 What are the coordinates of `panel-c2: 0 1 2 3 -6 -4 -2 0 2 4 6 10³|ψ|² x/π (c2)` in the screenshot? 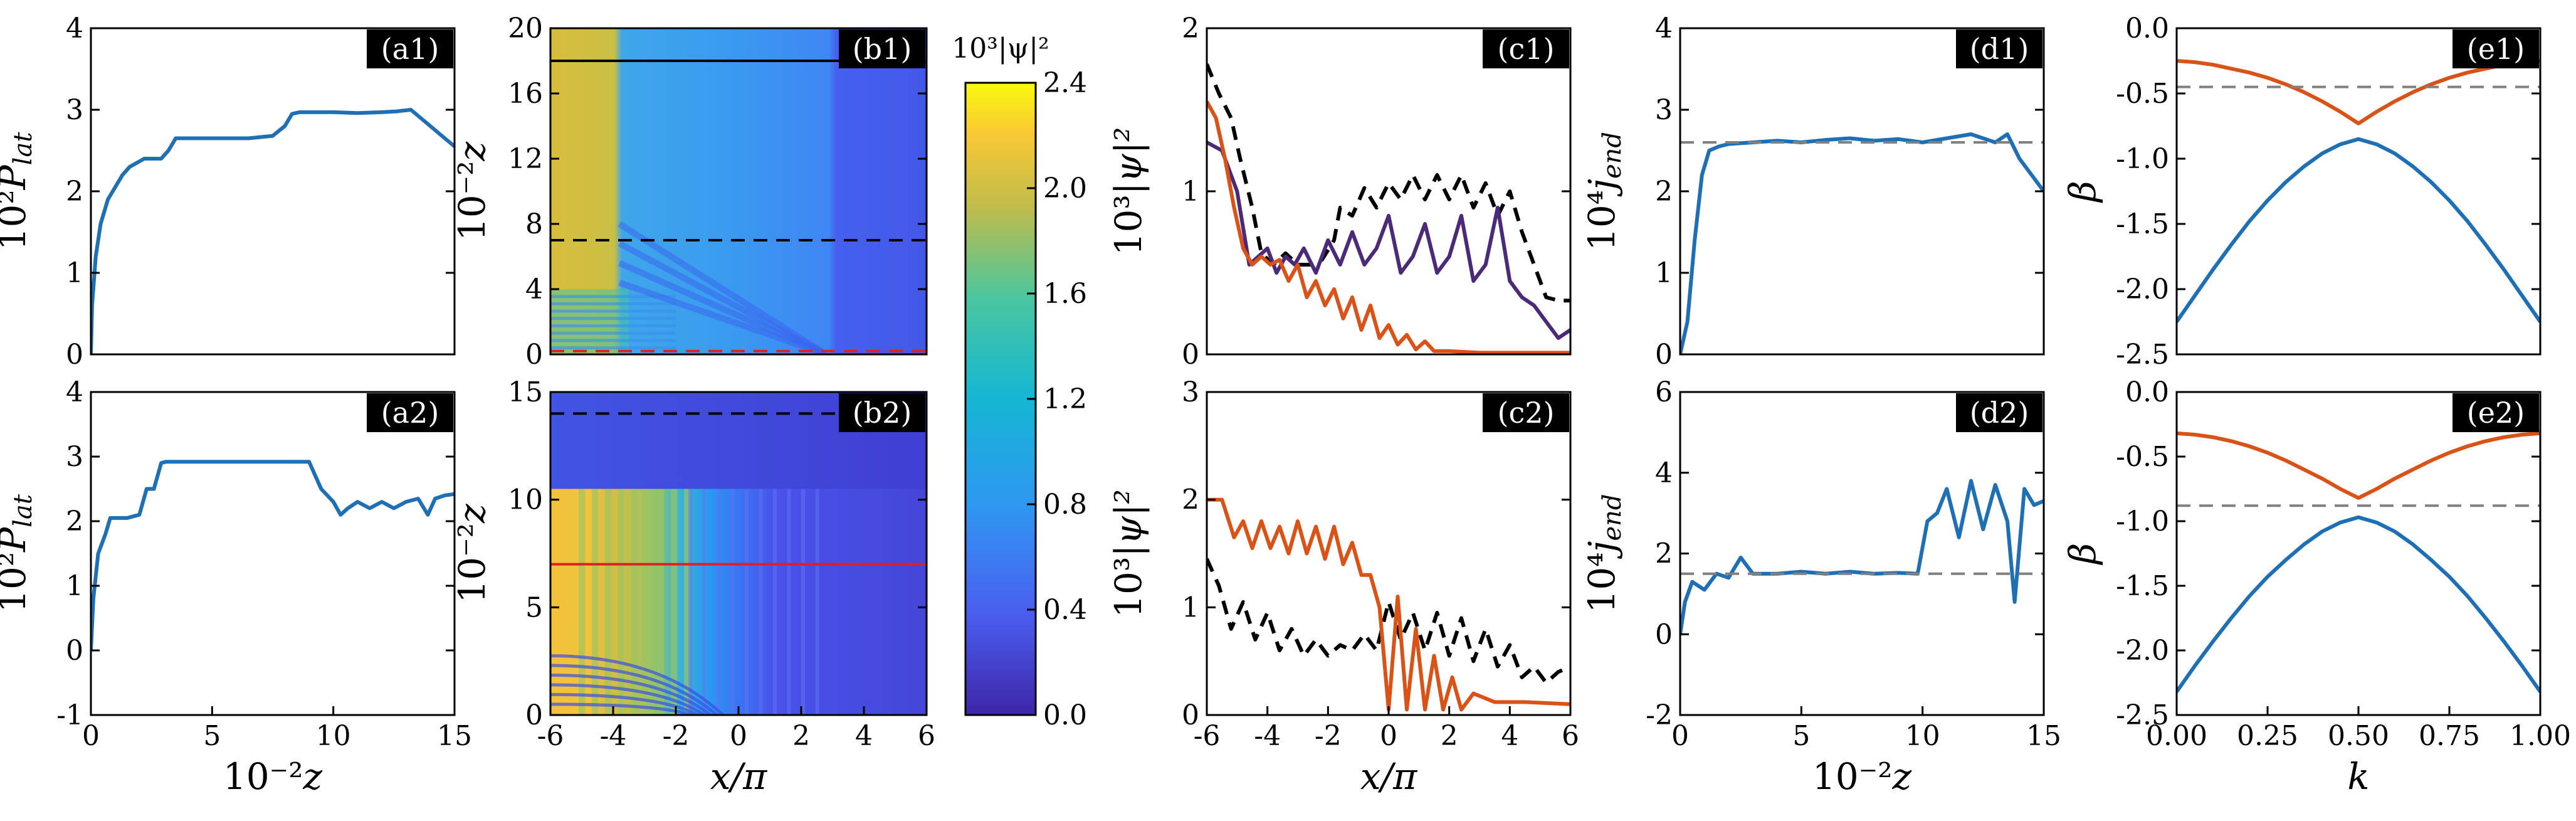 It's located at (1343, 587).